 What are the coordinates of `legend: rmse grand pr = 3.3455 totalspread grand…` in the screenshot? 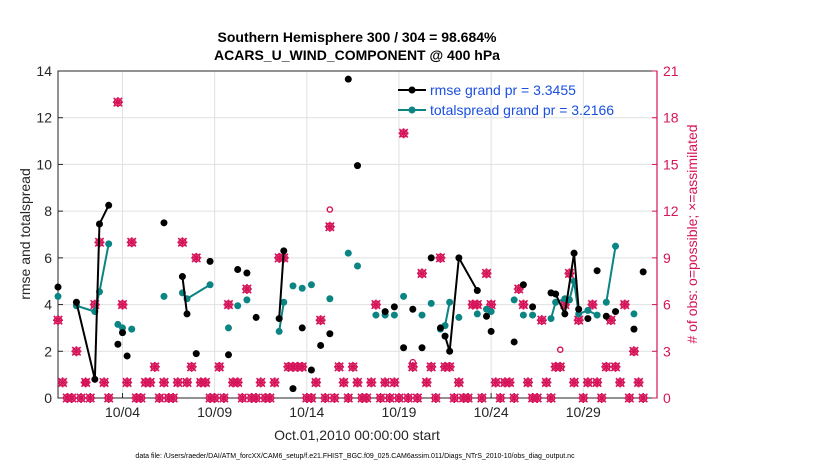 It's located at (506, 100).